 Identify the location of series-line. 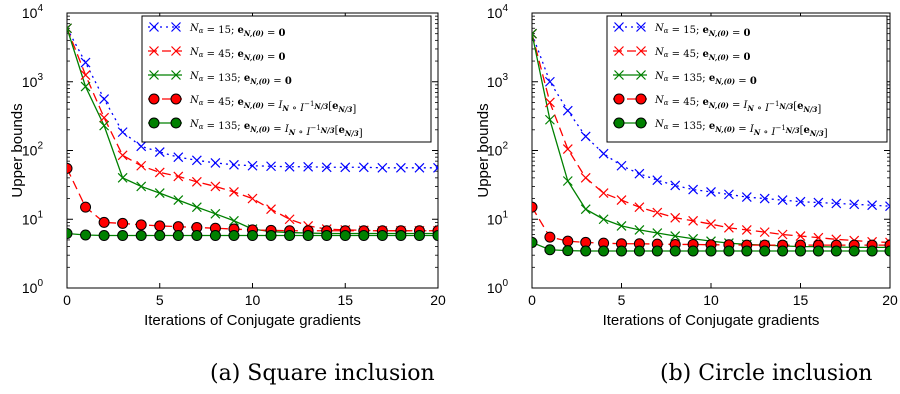
(252, 98).